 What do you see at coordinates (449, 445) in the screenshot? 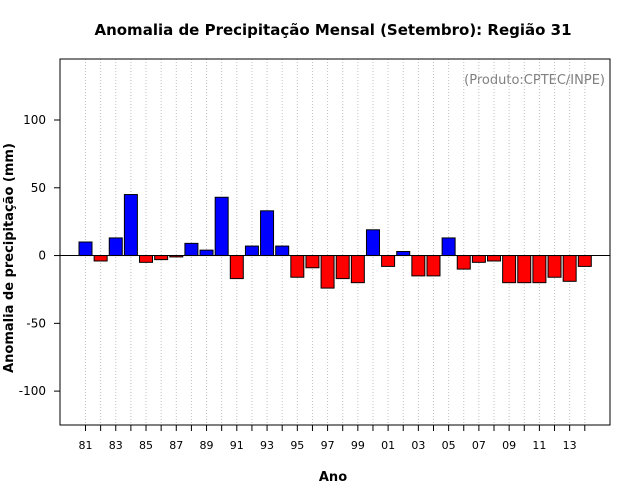
I see `x-tick-label: 05` at bounding box center [449, 445].